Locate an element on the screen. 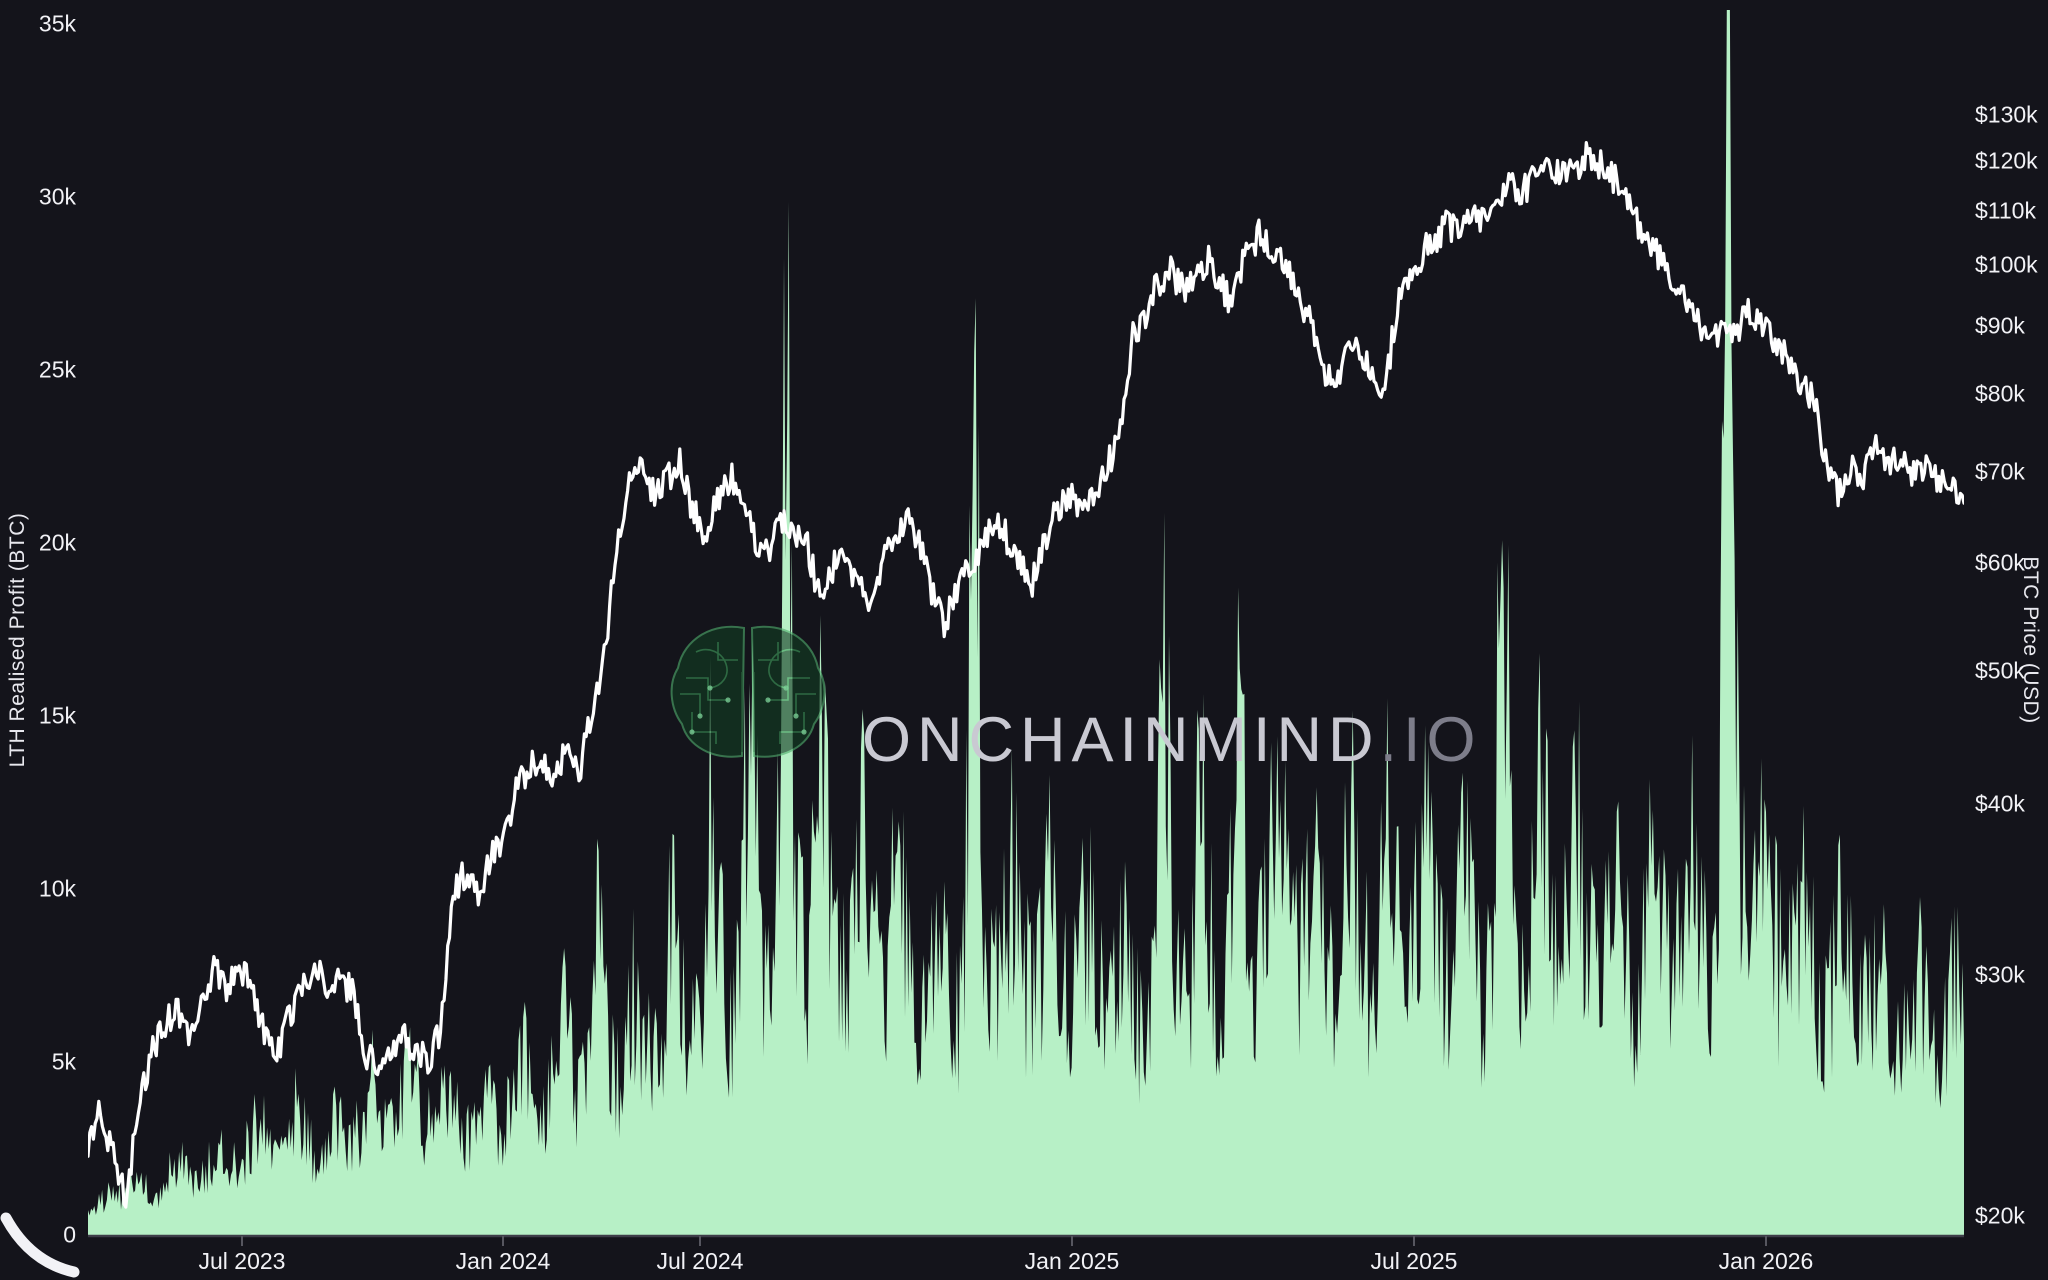 The height and width of the screenshot is (1280, 2048). corner-arc-decoration is located at coordinates (40, 1245).